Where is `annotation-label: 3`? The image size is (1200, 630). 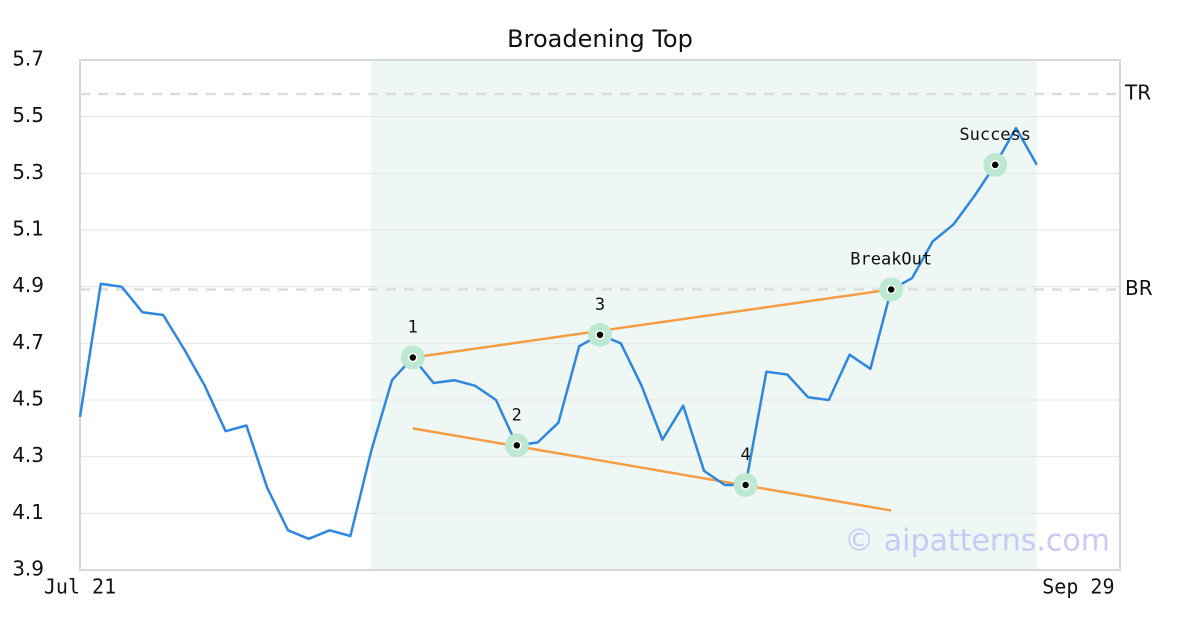 annotation-label: 3 is located at coordinates (600, 305).